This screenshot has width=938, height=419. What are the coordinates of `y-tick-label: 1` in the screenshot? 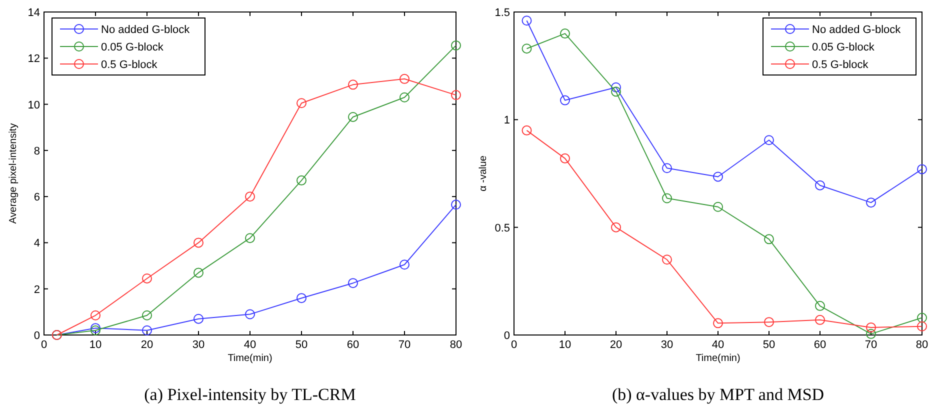 It's located at (507, 120).